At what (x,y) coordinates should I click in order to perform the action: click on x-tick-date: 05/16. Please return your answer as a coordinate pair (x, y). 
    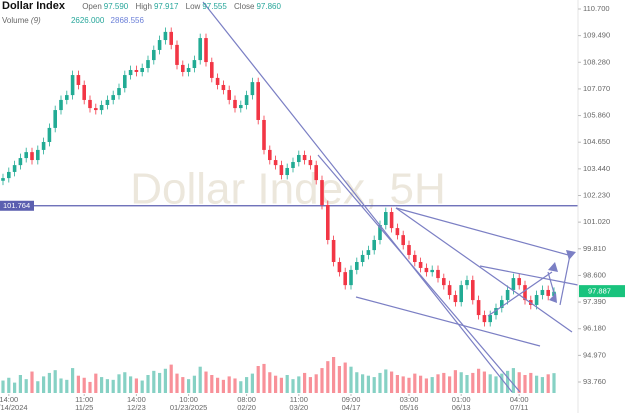
    Looking at the image, I should click on (409, 407).